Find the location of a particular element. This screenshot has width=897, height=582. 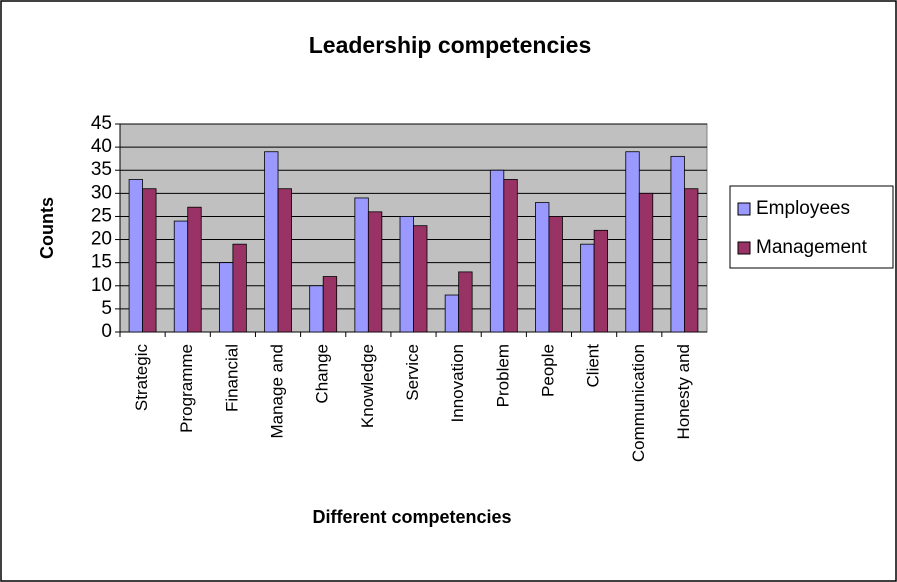

x-tick-label: Client is located at coordinates (593, 366).